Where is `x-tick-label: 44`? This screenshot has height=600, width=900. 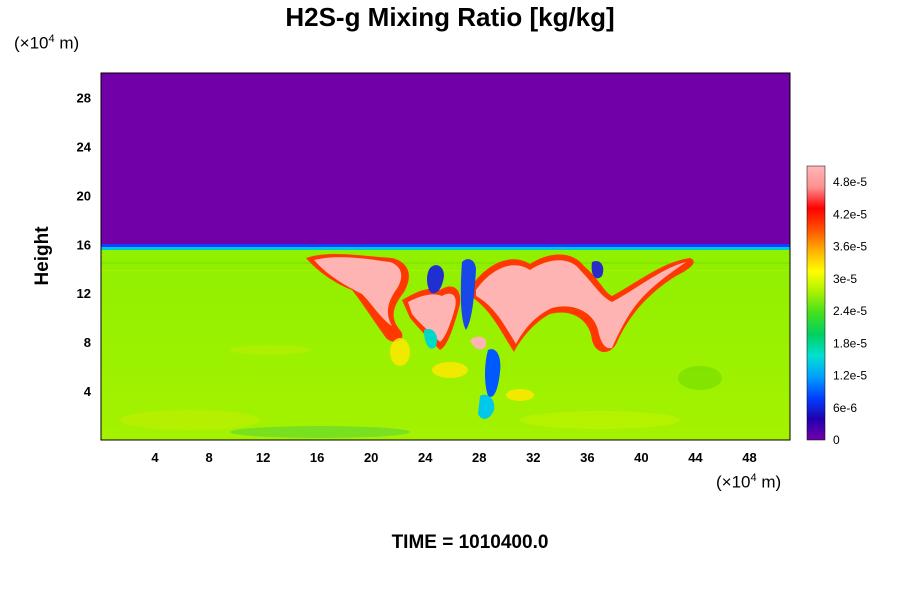 x-tick-label: 44 is located at coordinates (695, 457).